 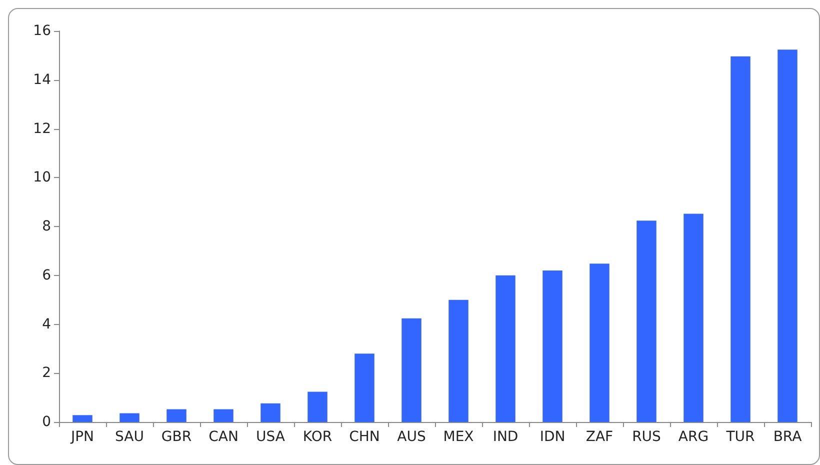 I want to click on y-tick-label: 8, so click(x=46, y=226).